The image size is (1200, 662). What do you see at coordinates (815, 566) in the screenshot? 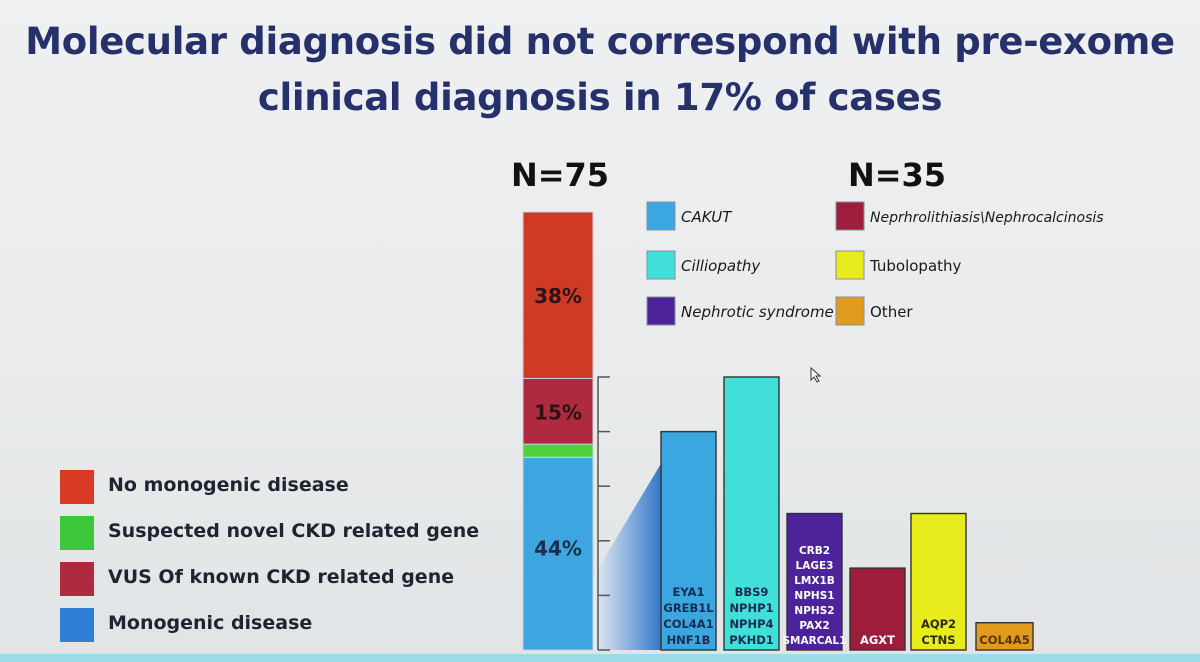
I see `gene-label: LAGE3` at bounding box center [815, 566].